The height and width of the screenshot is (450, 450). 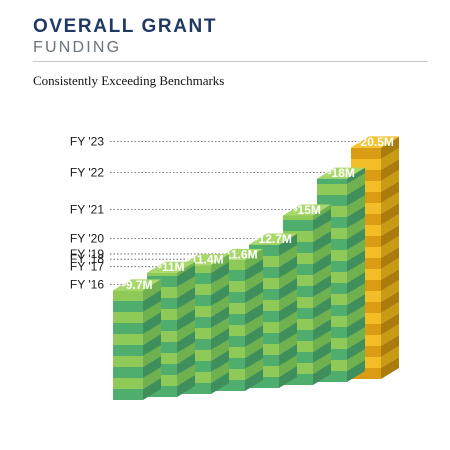 I want to click on y-category-label: FY '20, so click(x=87, y=238).